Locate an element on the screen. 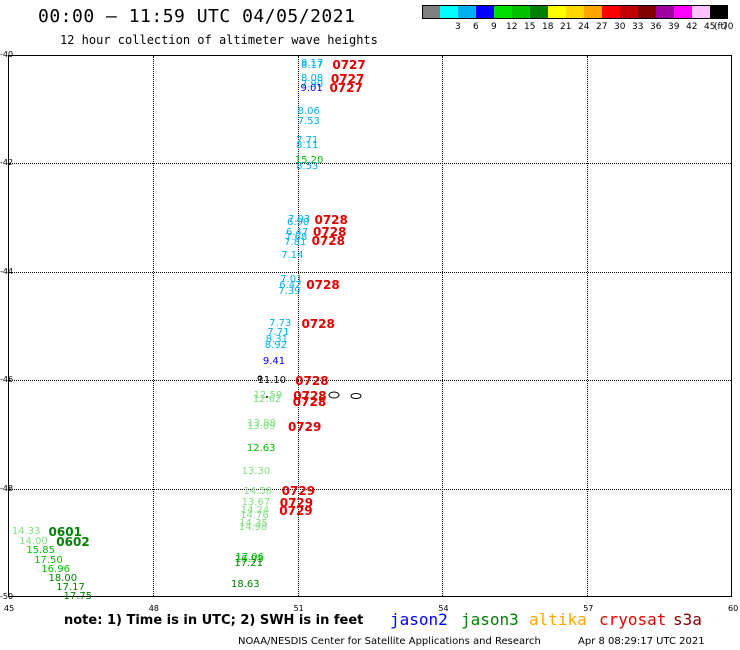  satellite-jason2: jason2 is located at coordinates (419, 619).